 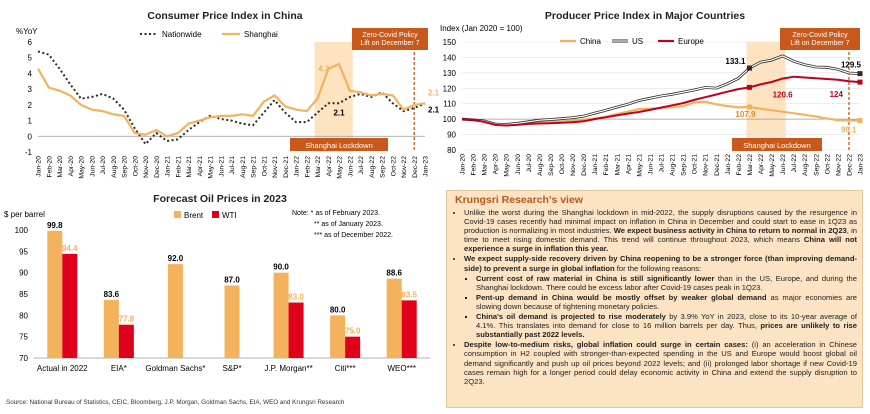 What do you see at coordinates (661, 101) in the screenshot?
I see `series-line-europe` at bounding box center [661, 101].